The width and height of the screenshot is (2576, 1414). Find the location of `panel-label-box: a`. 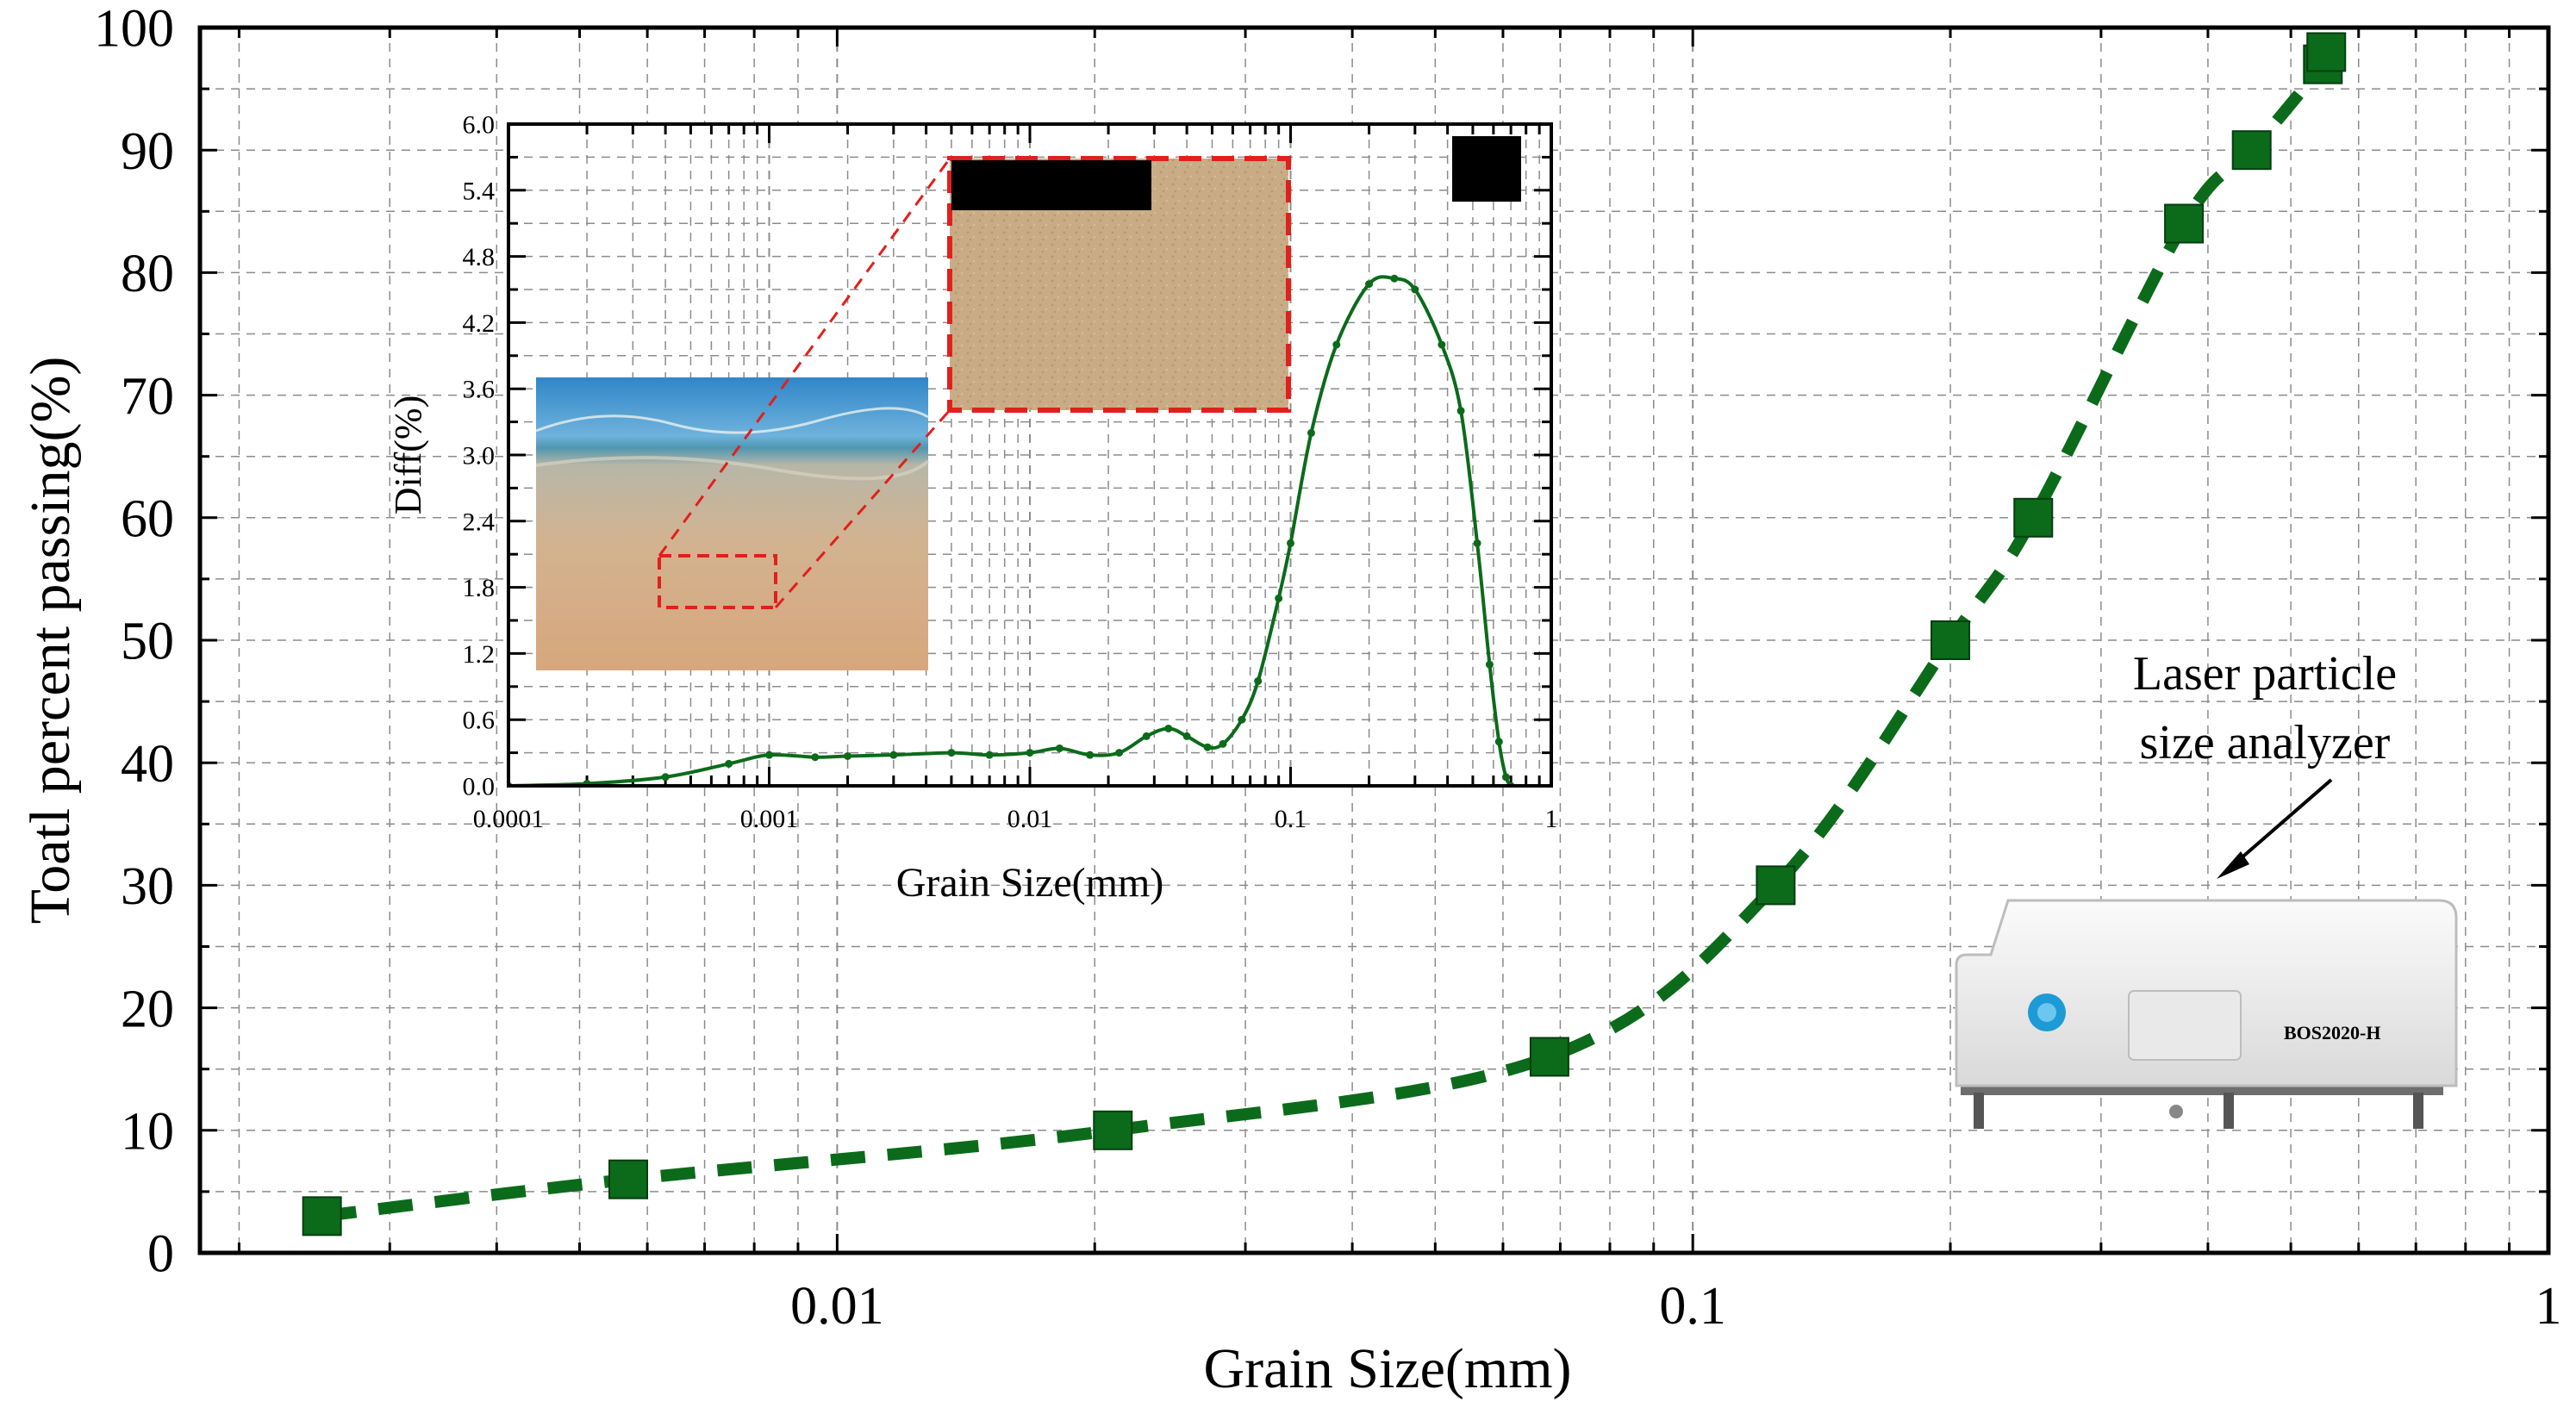

panel-label-box: a is located at coordinates (1486, 168).